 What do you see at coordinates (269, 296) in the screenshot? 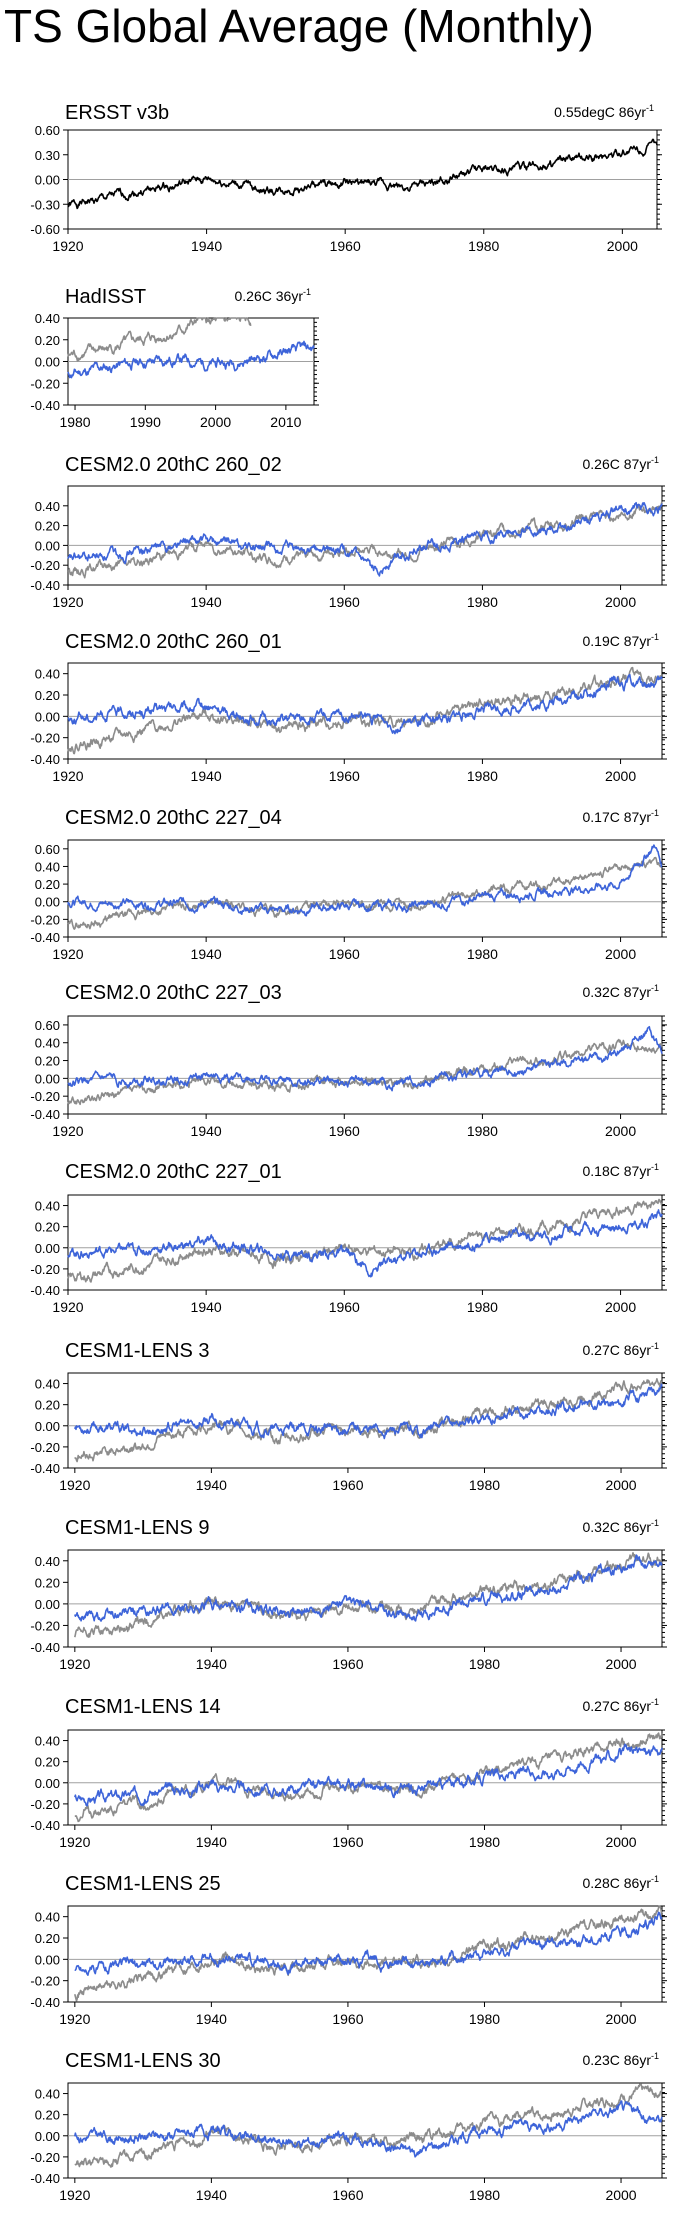
I see `trend-value: 0.26C 36yr` at bounding box center [269, 296].